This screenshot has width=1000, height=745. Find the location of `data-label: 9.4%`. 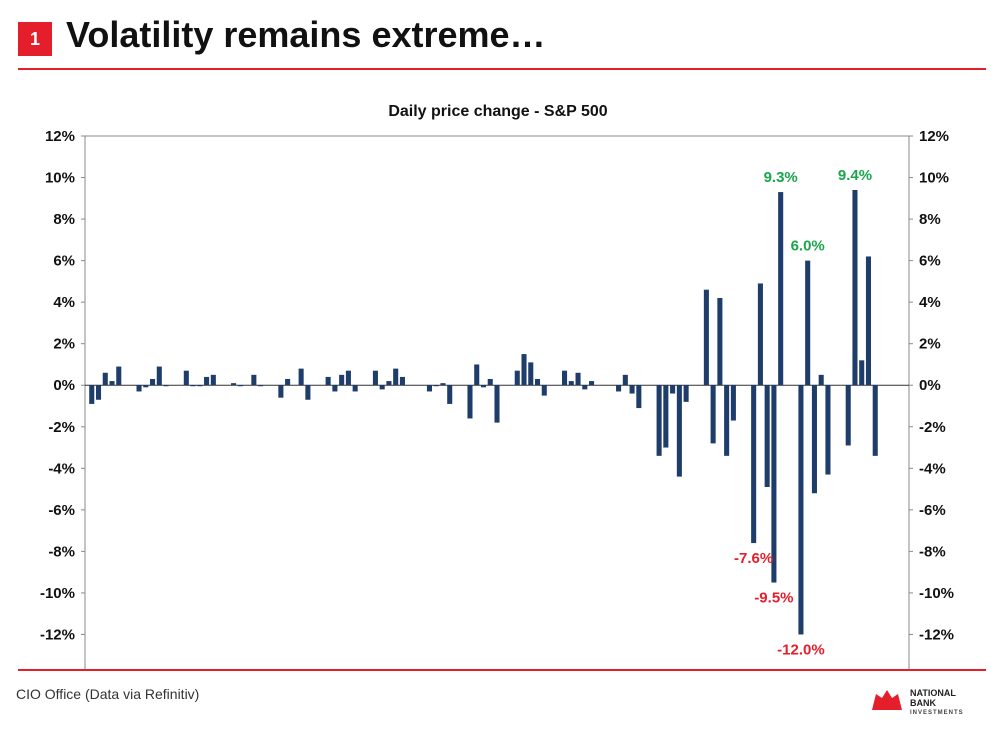

data-label: 9.4% is located at coordinates (855, 175).